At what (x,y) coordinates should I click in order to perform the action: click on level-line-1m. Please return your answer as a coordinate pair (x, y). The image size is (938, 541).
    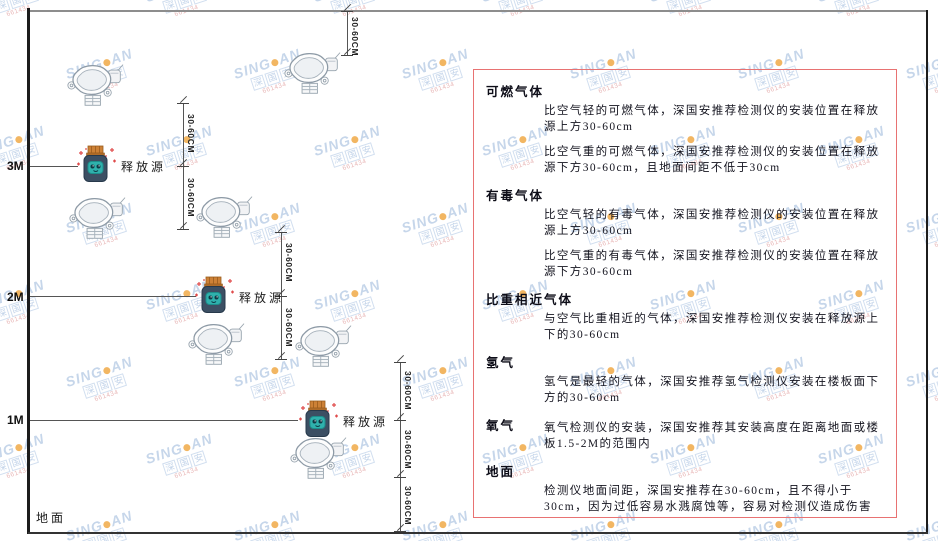
    Looking at the image, I should click on (164, 420).